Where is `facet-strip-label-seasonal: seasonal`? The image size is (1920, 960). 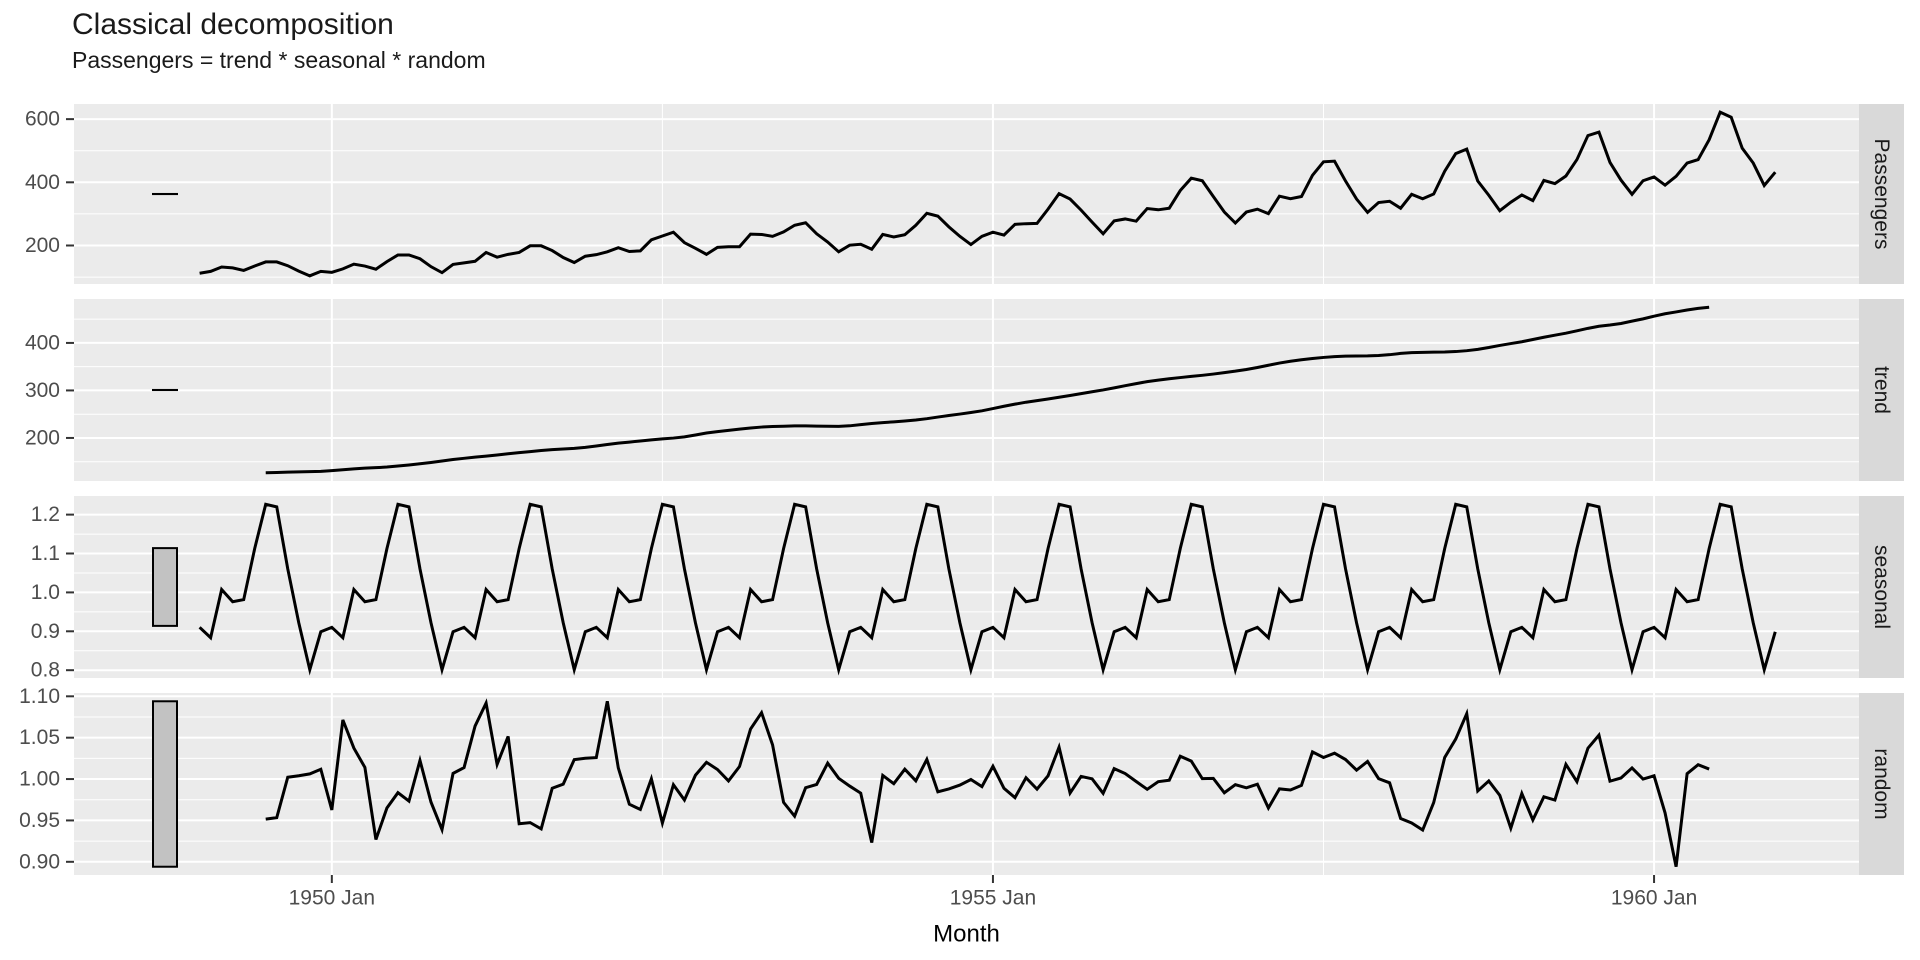 facet-strip-label-seasonal: seasonal is located at coordinates (1881, 587).